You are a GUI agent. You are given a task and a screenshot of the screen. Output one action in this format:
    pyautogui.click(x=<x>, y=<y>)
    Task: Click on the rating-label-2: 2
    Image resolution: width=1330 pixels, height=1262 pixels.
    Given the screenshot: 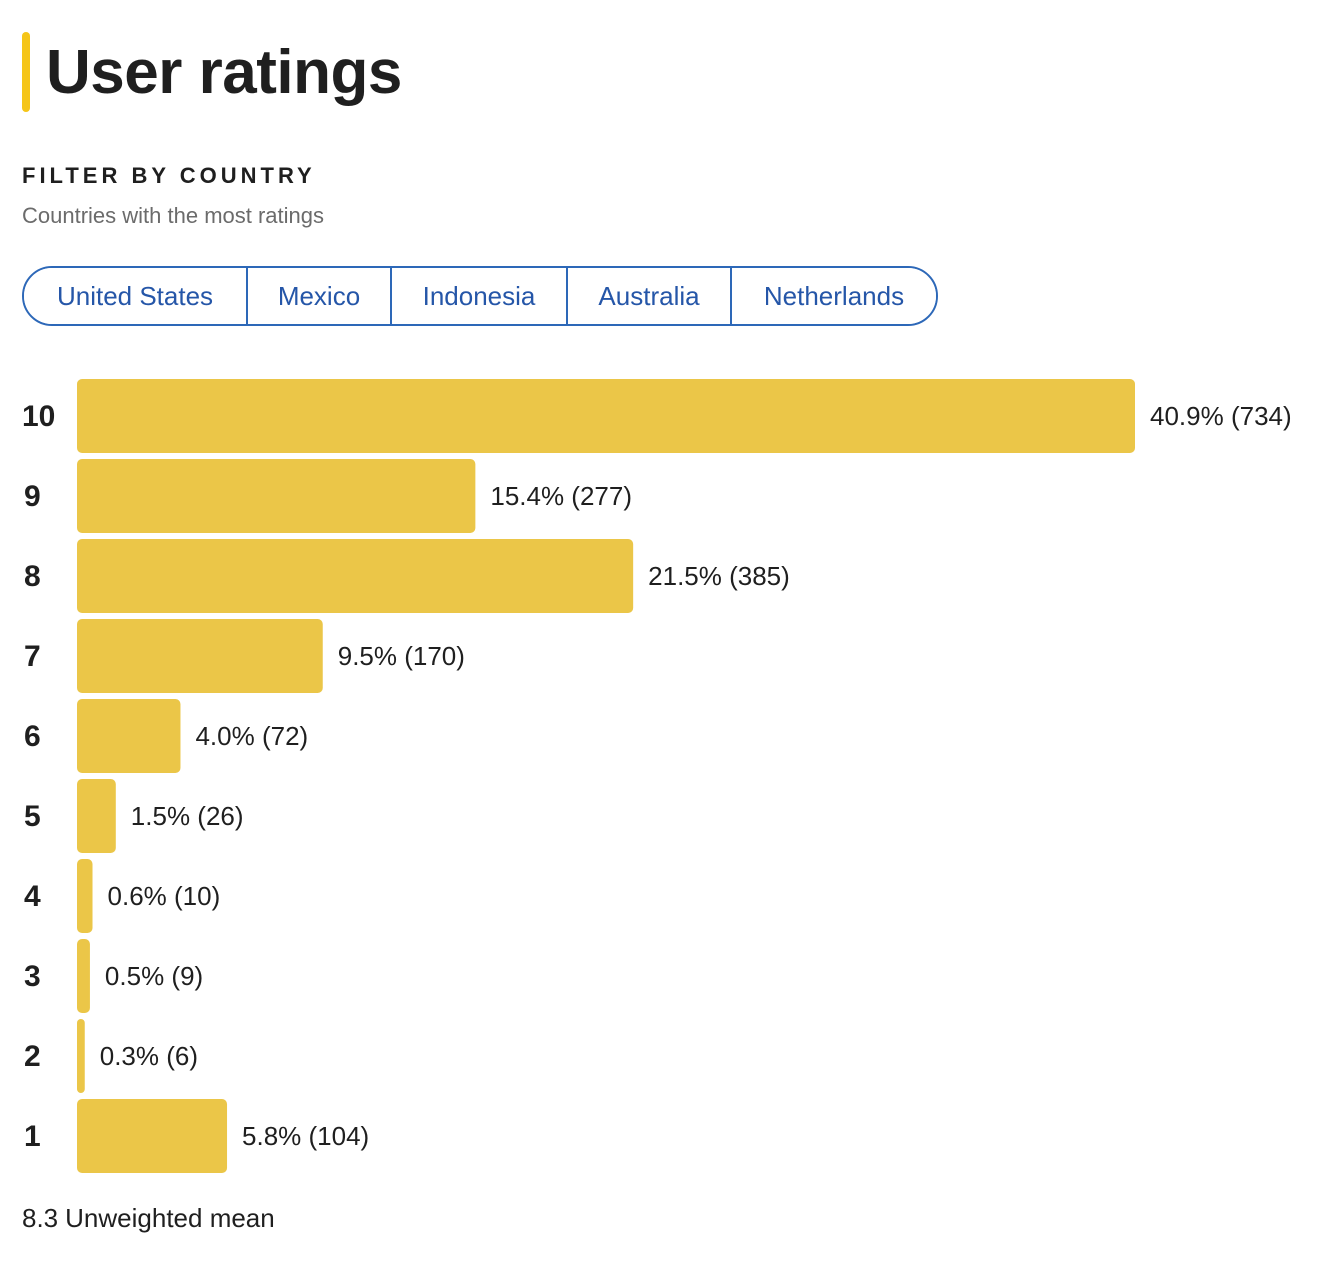 What is the action you would take?
    pyautogui.click(x=32, y=1056)
    